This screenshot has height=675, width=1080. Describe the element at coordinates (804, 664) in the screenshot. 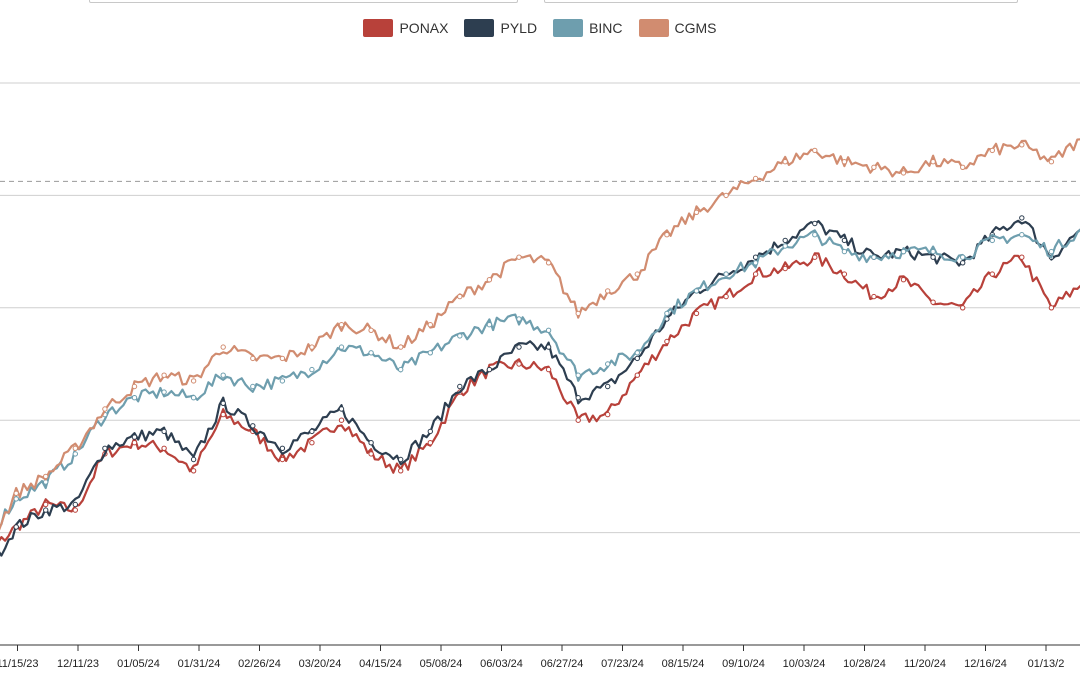

I see `x-tick-label: 10/03/24` at that location.